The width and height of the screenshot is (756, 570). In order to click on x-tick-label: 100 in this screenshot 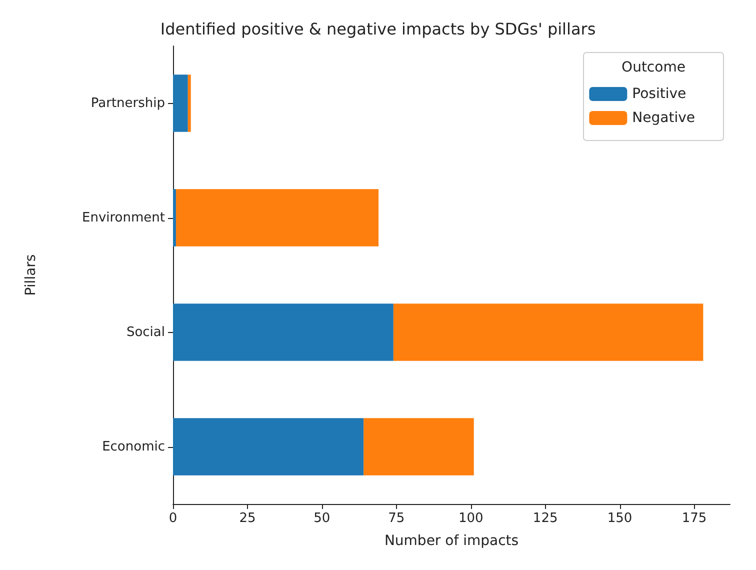, I will do `click(471, 518)`.